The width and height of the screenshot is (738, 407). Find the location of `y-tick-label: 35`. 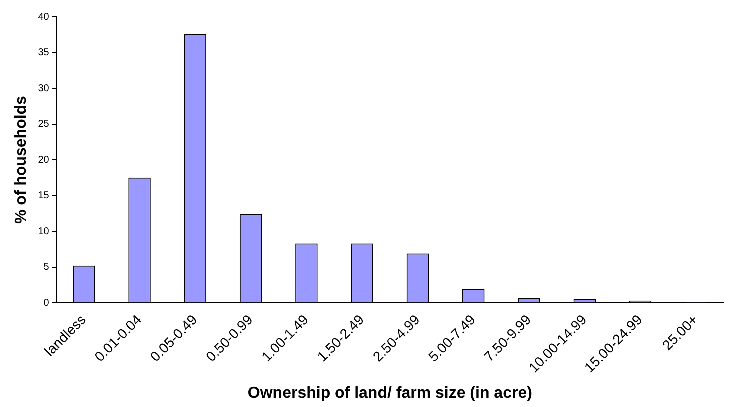

y-tick-label: 35 is located at coordinates (44, 53).